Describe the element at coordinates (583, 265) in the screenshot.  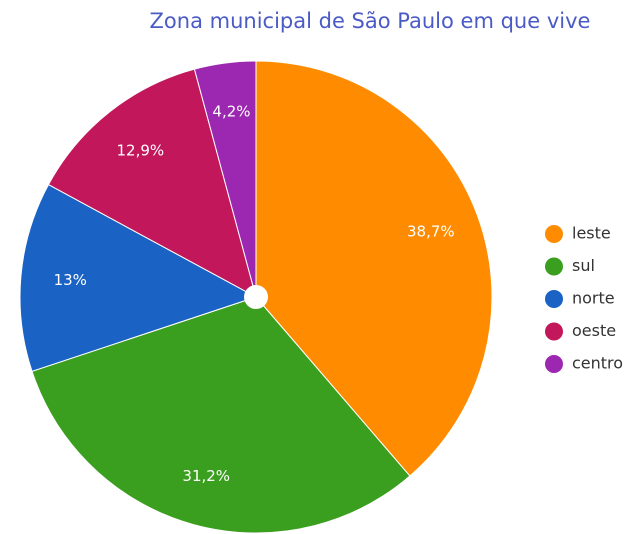
I see `legend-label: sul` at that location.